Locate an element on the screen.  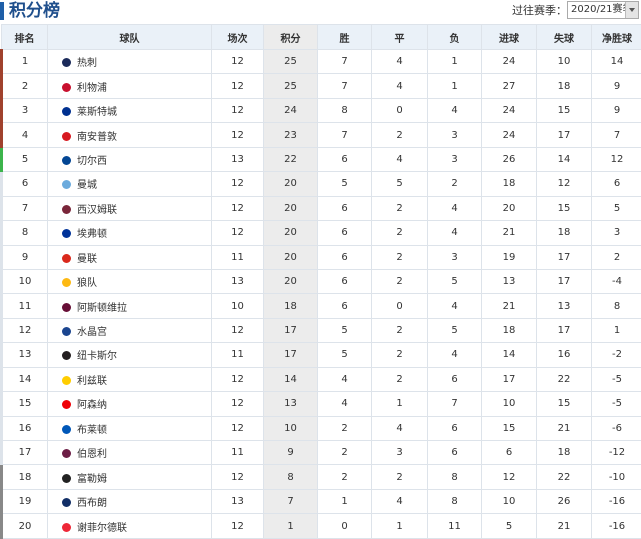
team-cell: 阿森纳 is located at coordinates (130, 404).